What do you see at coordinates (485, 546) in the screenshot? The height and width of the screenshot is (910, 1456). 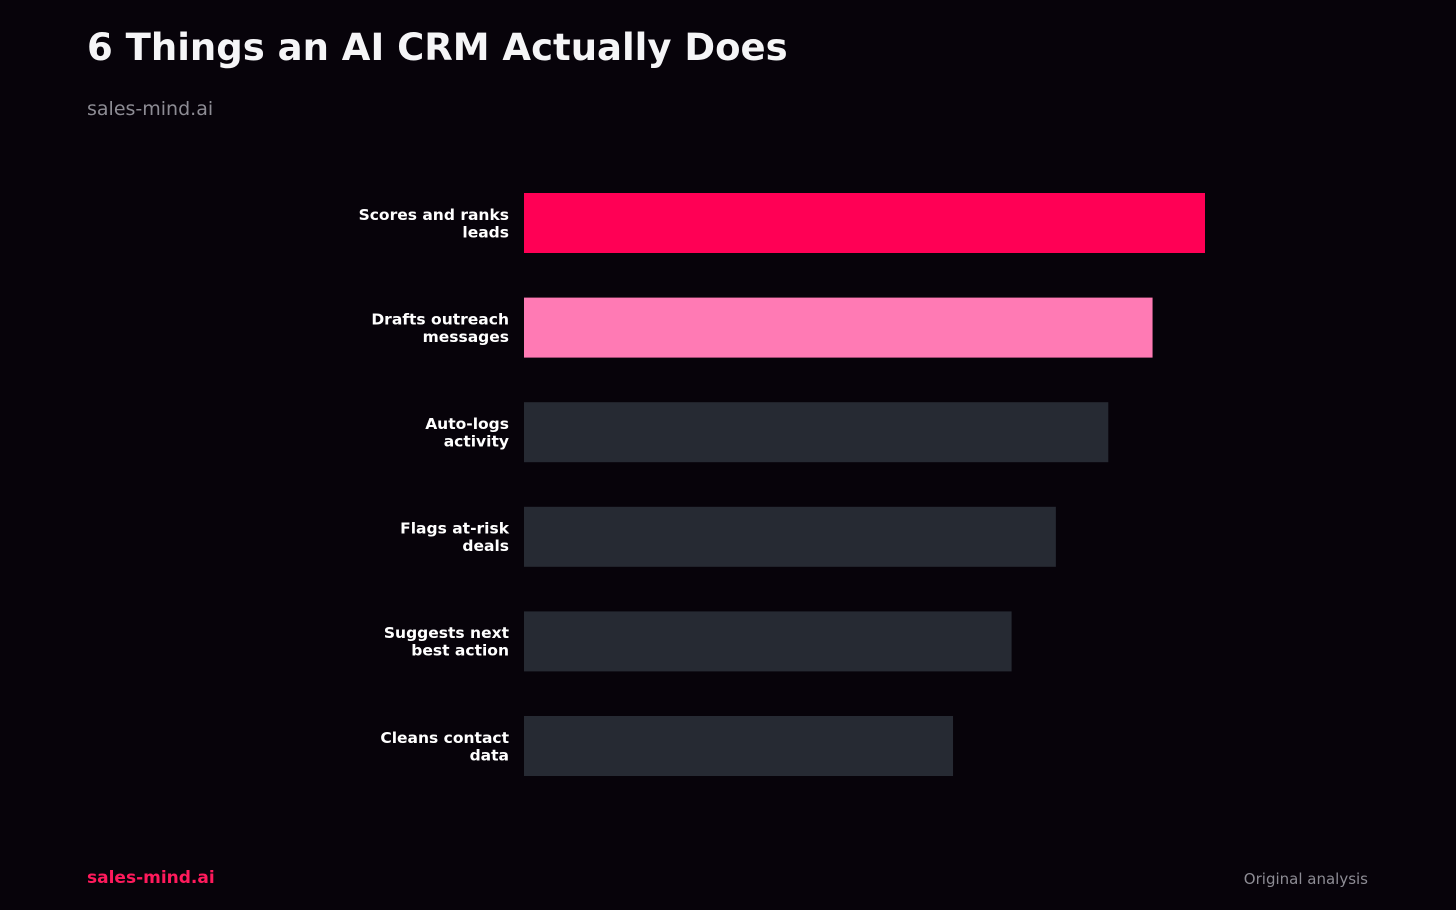 I see `bar-label-line: deals` at bounding box center [485, 546].